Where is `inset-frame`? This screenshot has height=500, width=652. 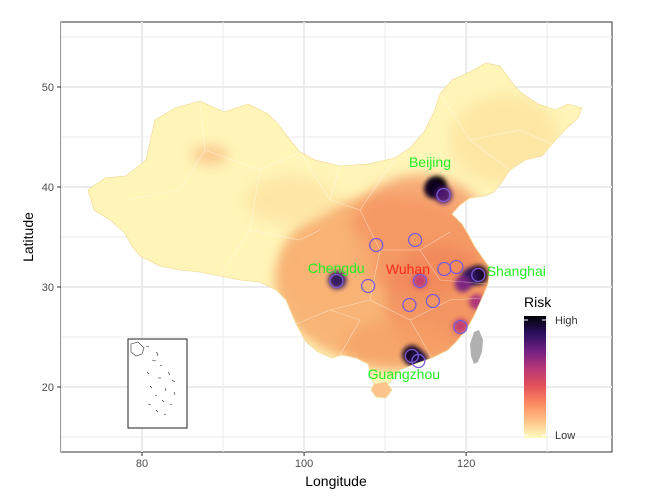 inset-frame is located at coordinates (157, 383).